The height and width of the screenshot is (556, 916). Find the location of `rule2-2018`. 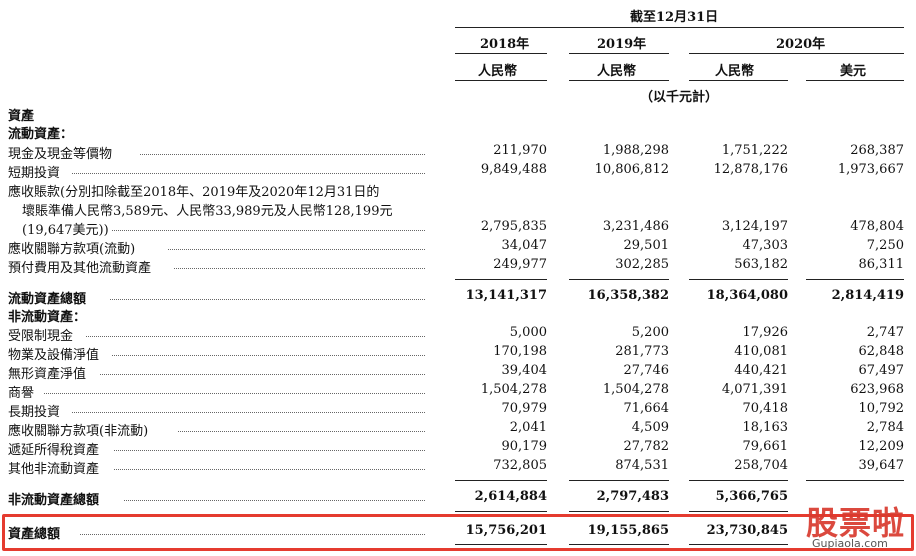

rule2-2018 is located at coordinates (501, 80).